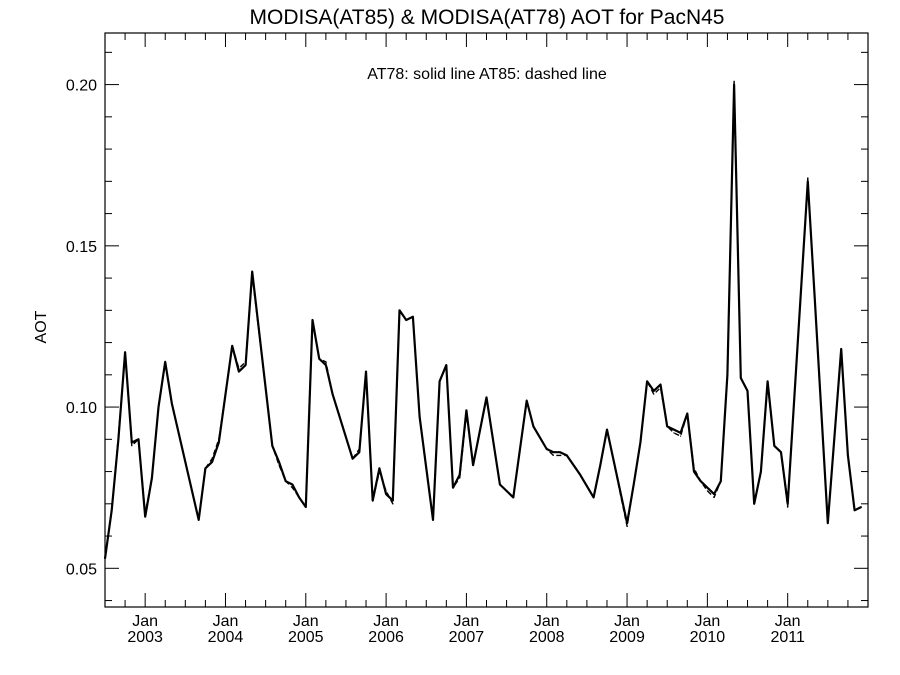 The width and height of the screenshot is (900, 675). Describe the element at coordinates (41, 326) in the screenshot. I see `y-axis-label: AOT` at that location.